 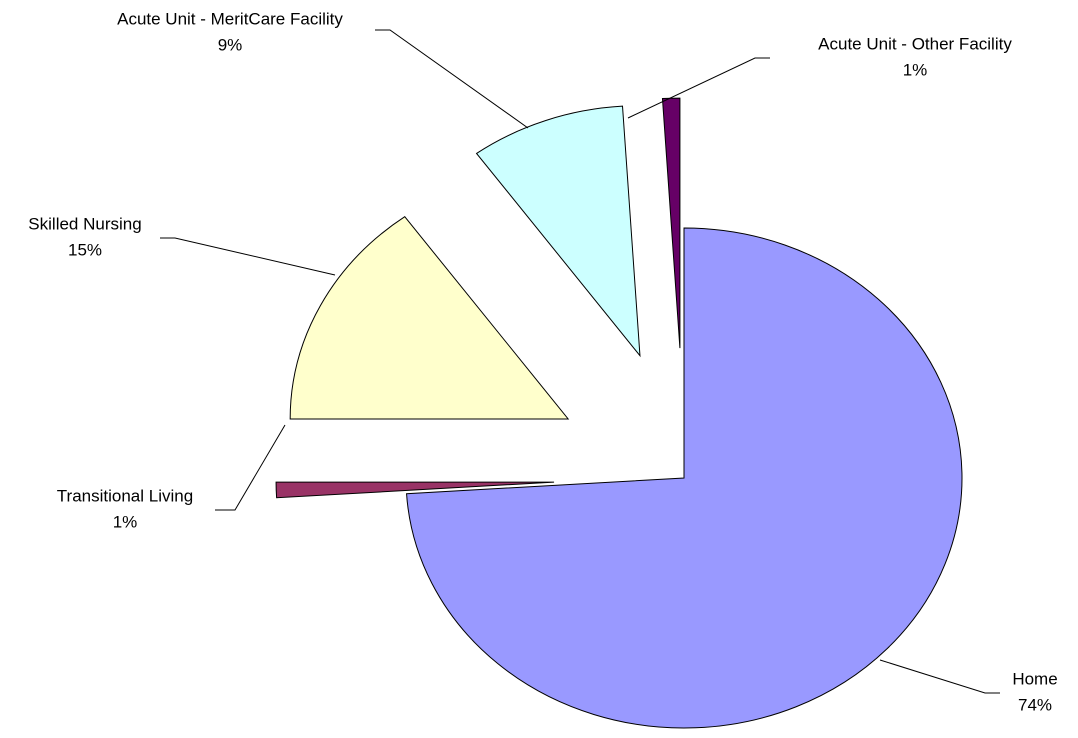 I want to click on slice-label: Skilled Nursing, so click(x=84, y=223).